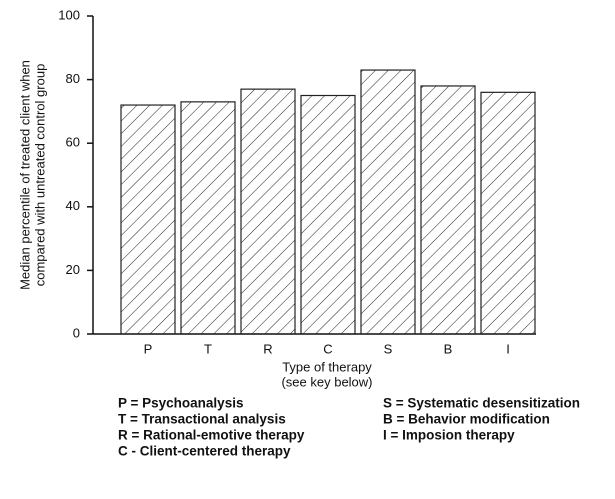 This screenshot has width=615, height=499. Describe the element at coordinates (448, 348) in the screenshot. I see `x-tick-label: B` at that location.